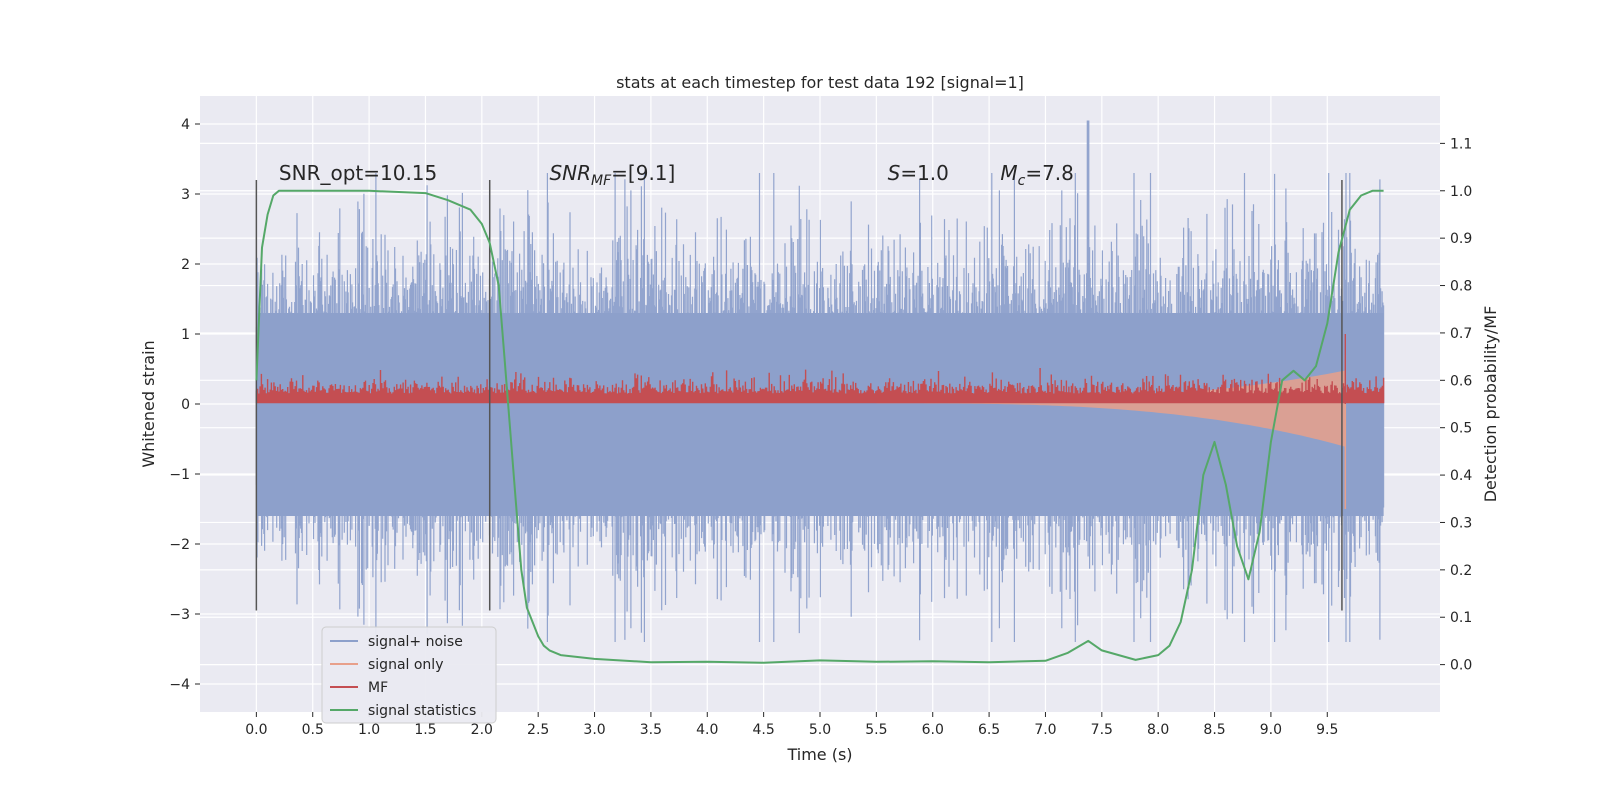 The width and height of the screenshot is (1600, 800). Describe the element at coordinates (933, 730) in the screenshot. I see `x-tick-label: 6.0` at that location.